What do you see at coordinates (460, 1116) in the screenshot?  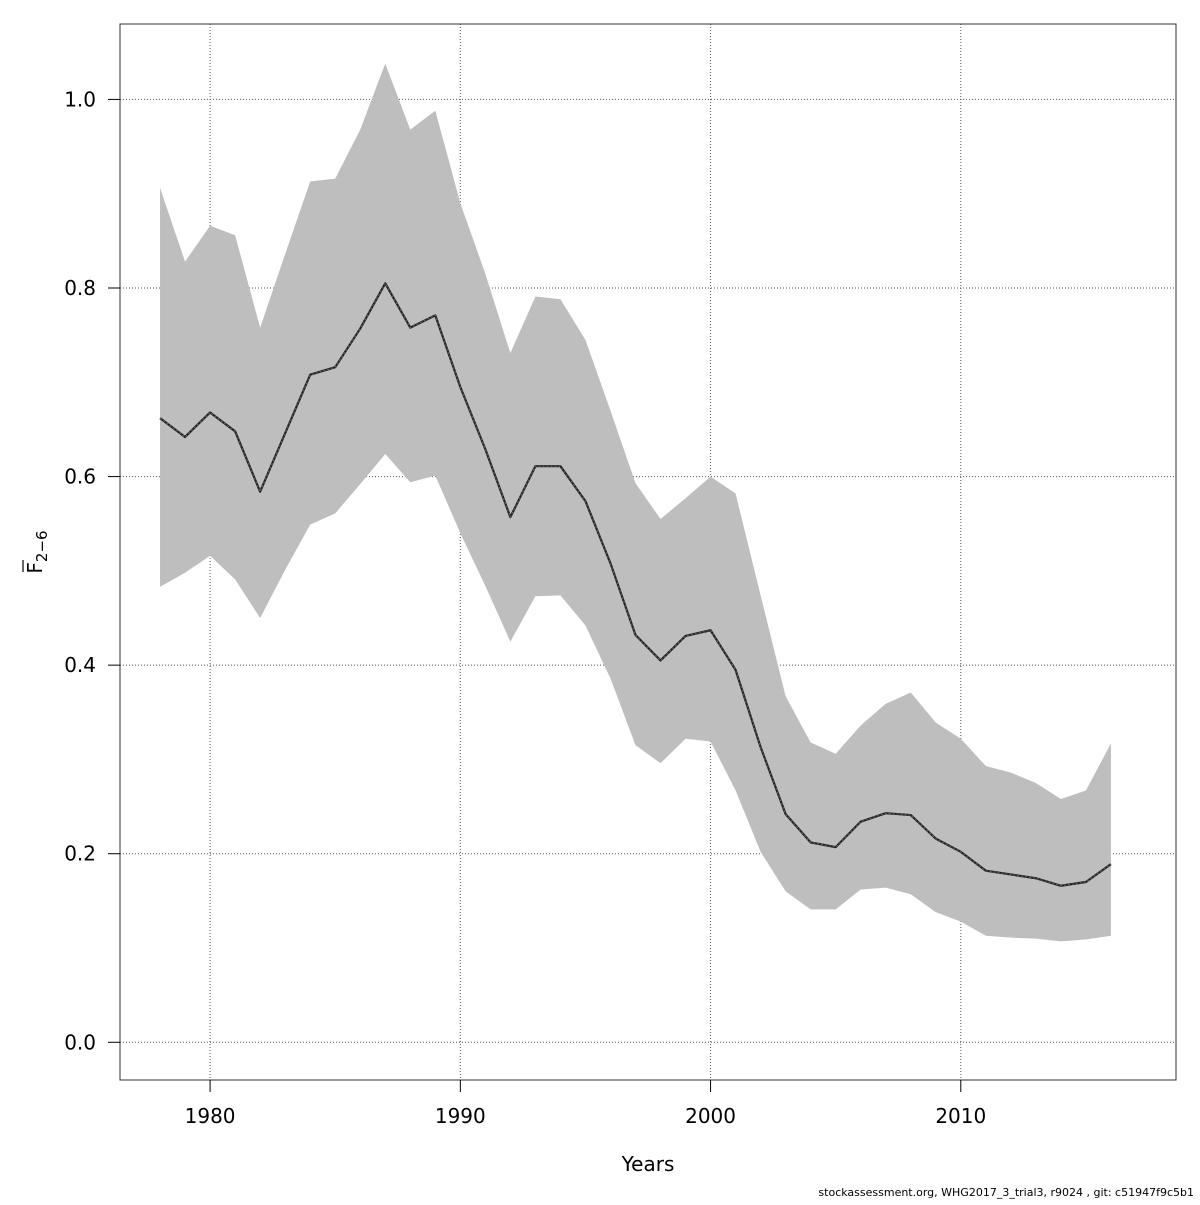 I see `x-tick-label: 1990` at bounding box center [460, 1116].